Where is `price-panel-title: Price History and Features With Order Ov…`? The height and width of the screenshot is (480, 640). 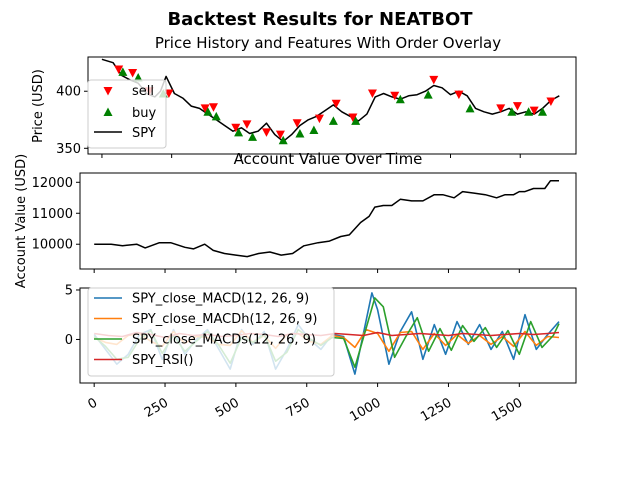 price-panel-title: Price History and Features With Order Ov… is located at coordinates (328, 43).